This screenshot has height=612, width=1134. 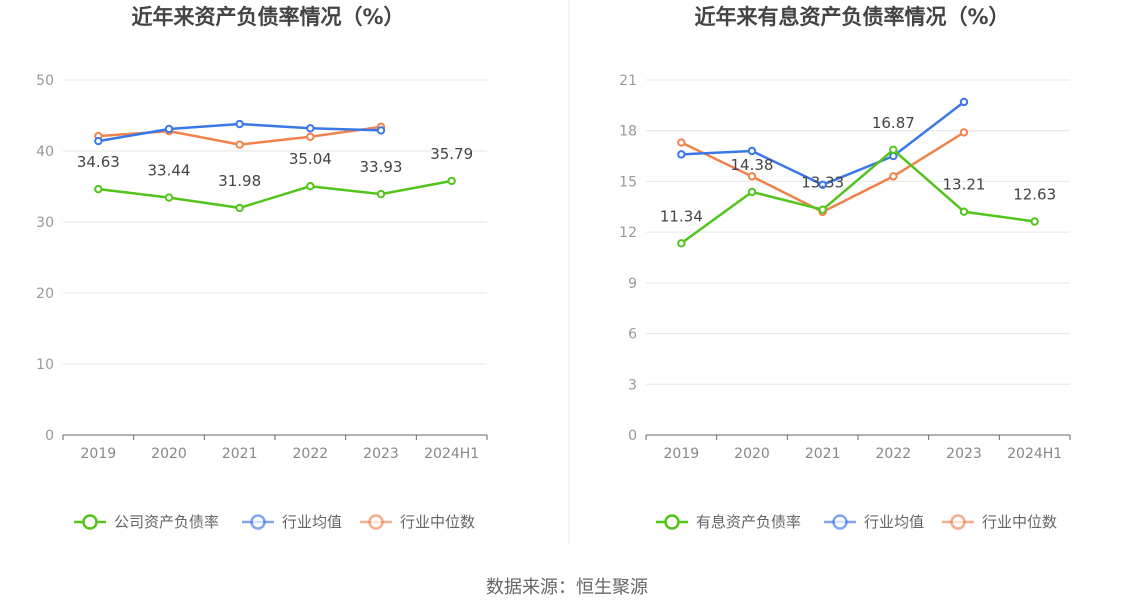 What do you see at coordinates (681, 216) in the screenshot?
I see `data-label: 11.34` at bounding box center [681, 216].